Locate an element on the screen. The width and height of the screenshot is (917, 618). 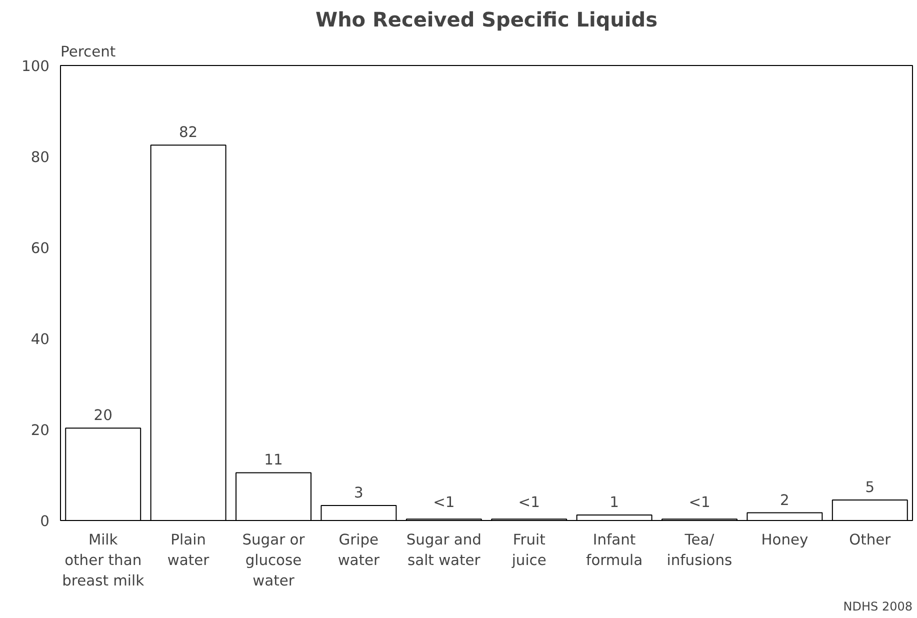
y-tick-label: 80 is located at coordinates (40, 157).